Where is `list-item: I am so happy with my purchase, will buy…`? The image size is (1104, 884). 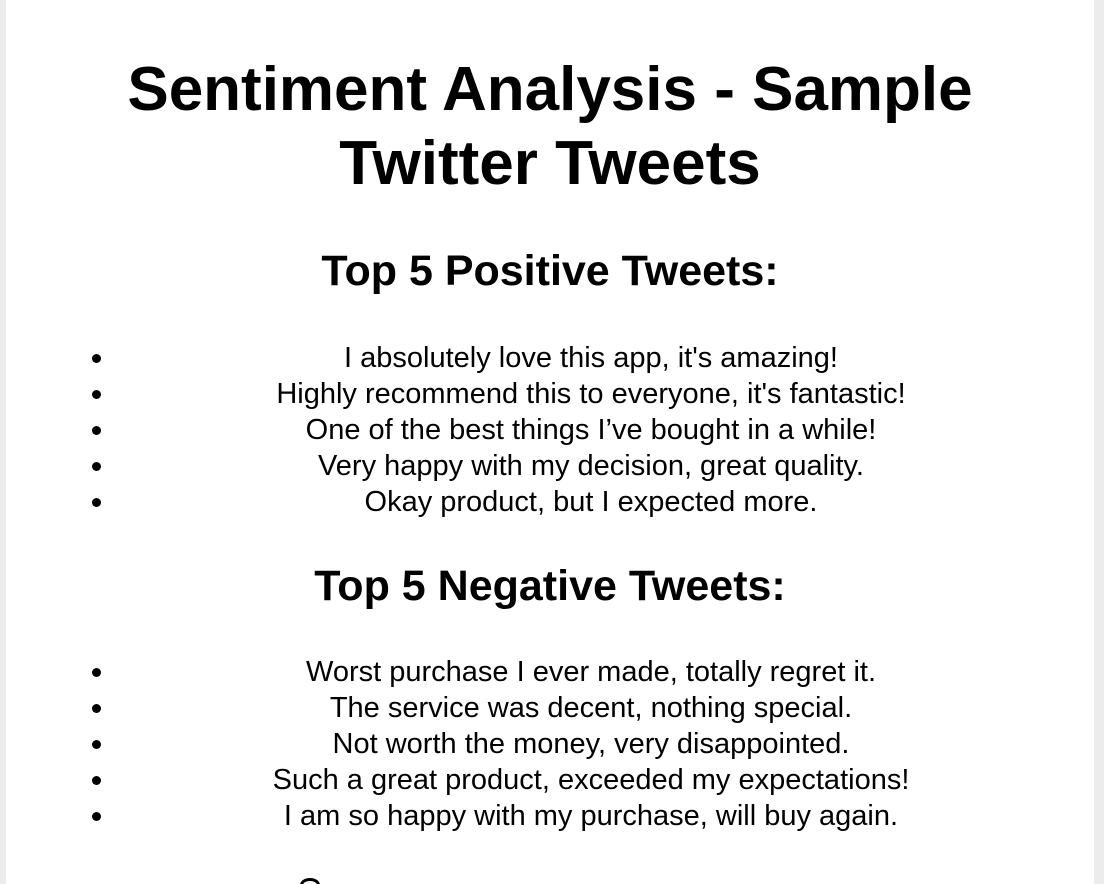 list-item: I am so happy with my purchase, will buy… is located at coordinates (550, 816).